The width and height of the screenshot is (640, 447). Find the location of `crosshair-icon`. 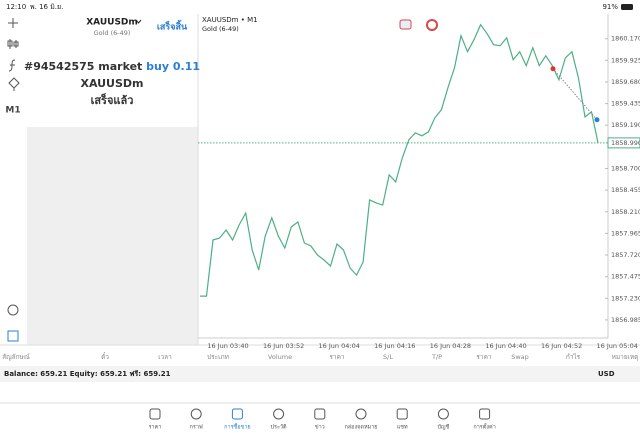

crosshair-icon is located at coordinates (13, 23).